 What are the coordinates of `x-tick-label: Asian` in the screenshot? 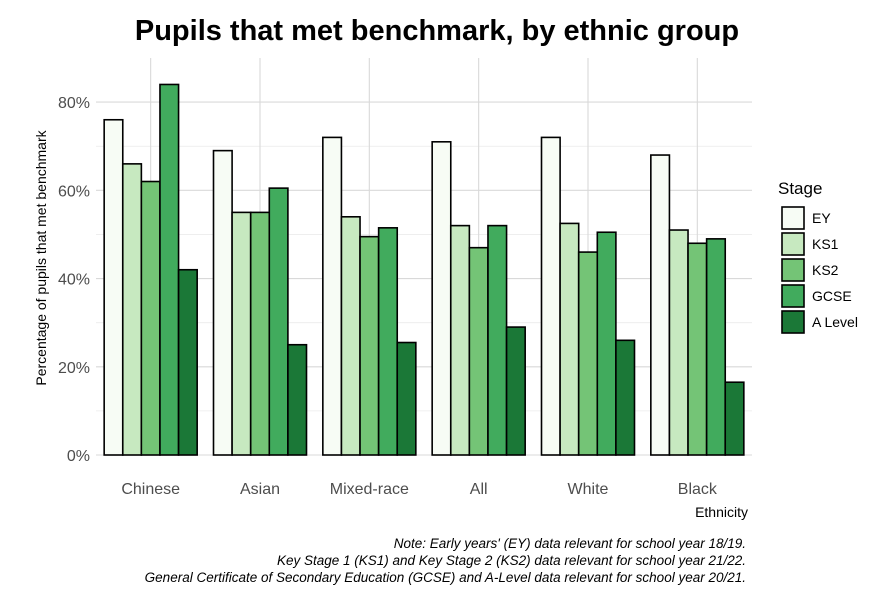 It's located at (260, 489).